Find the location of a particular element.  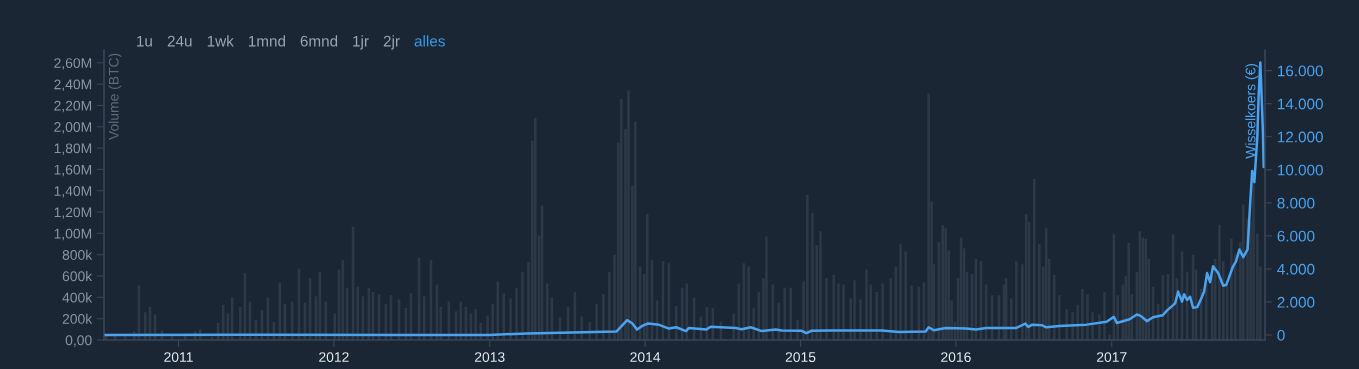

text: 1u is located at coordinates (144, 41).